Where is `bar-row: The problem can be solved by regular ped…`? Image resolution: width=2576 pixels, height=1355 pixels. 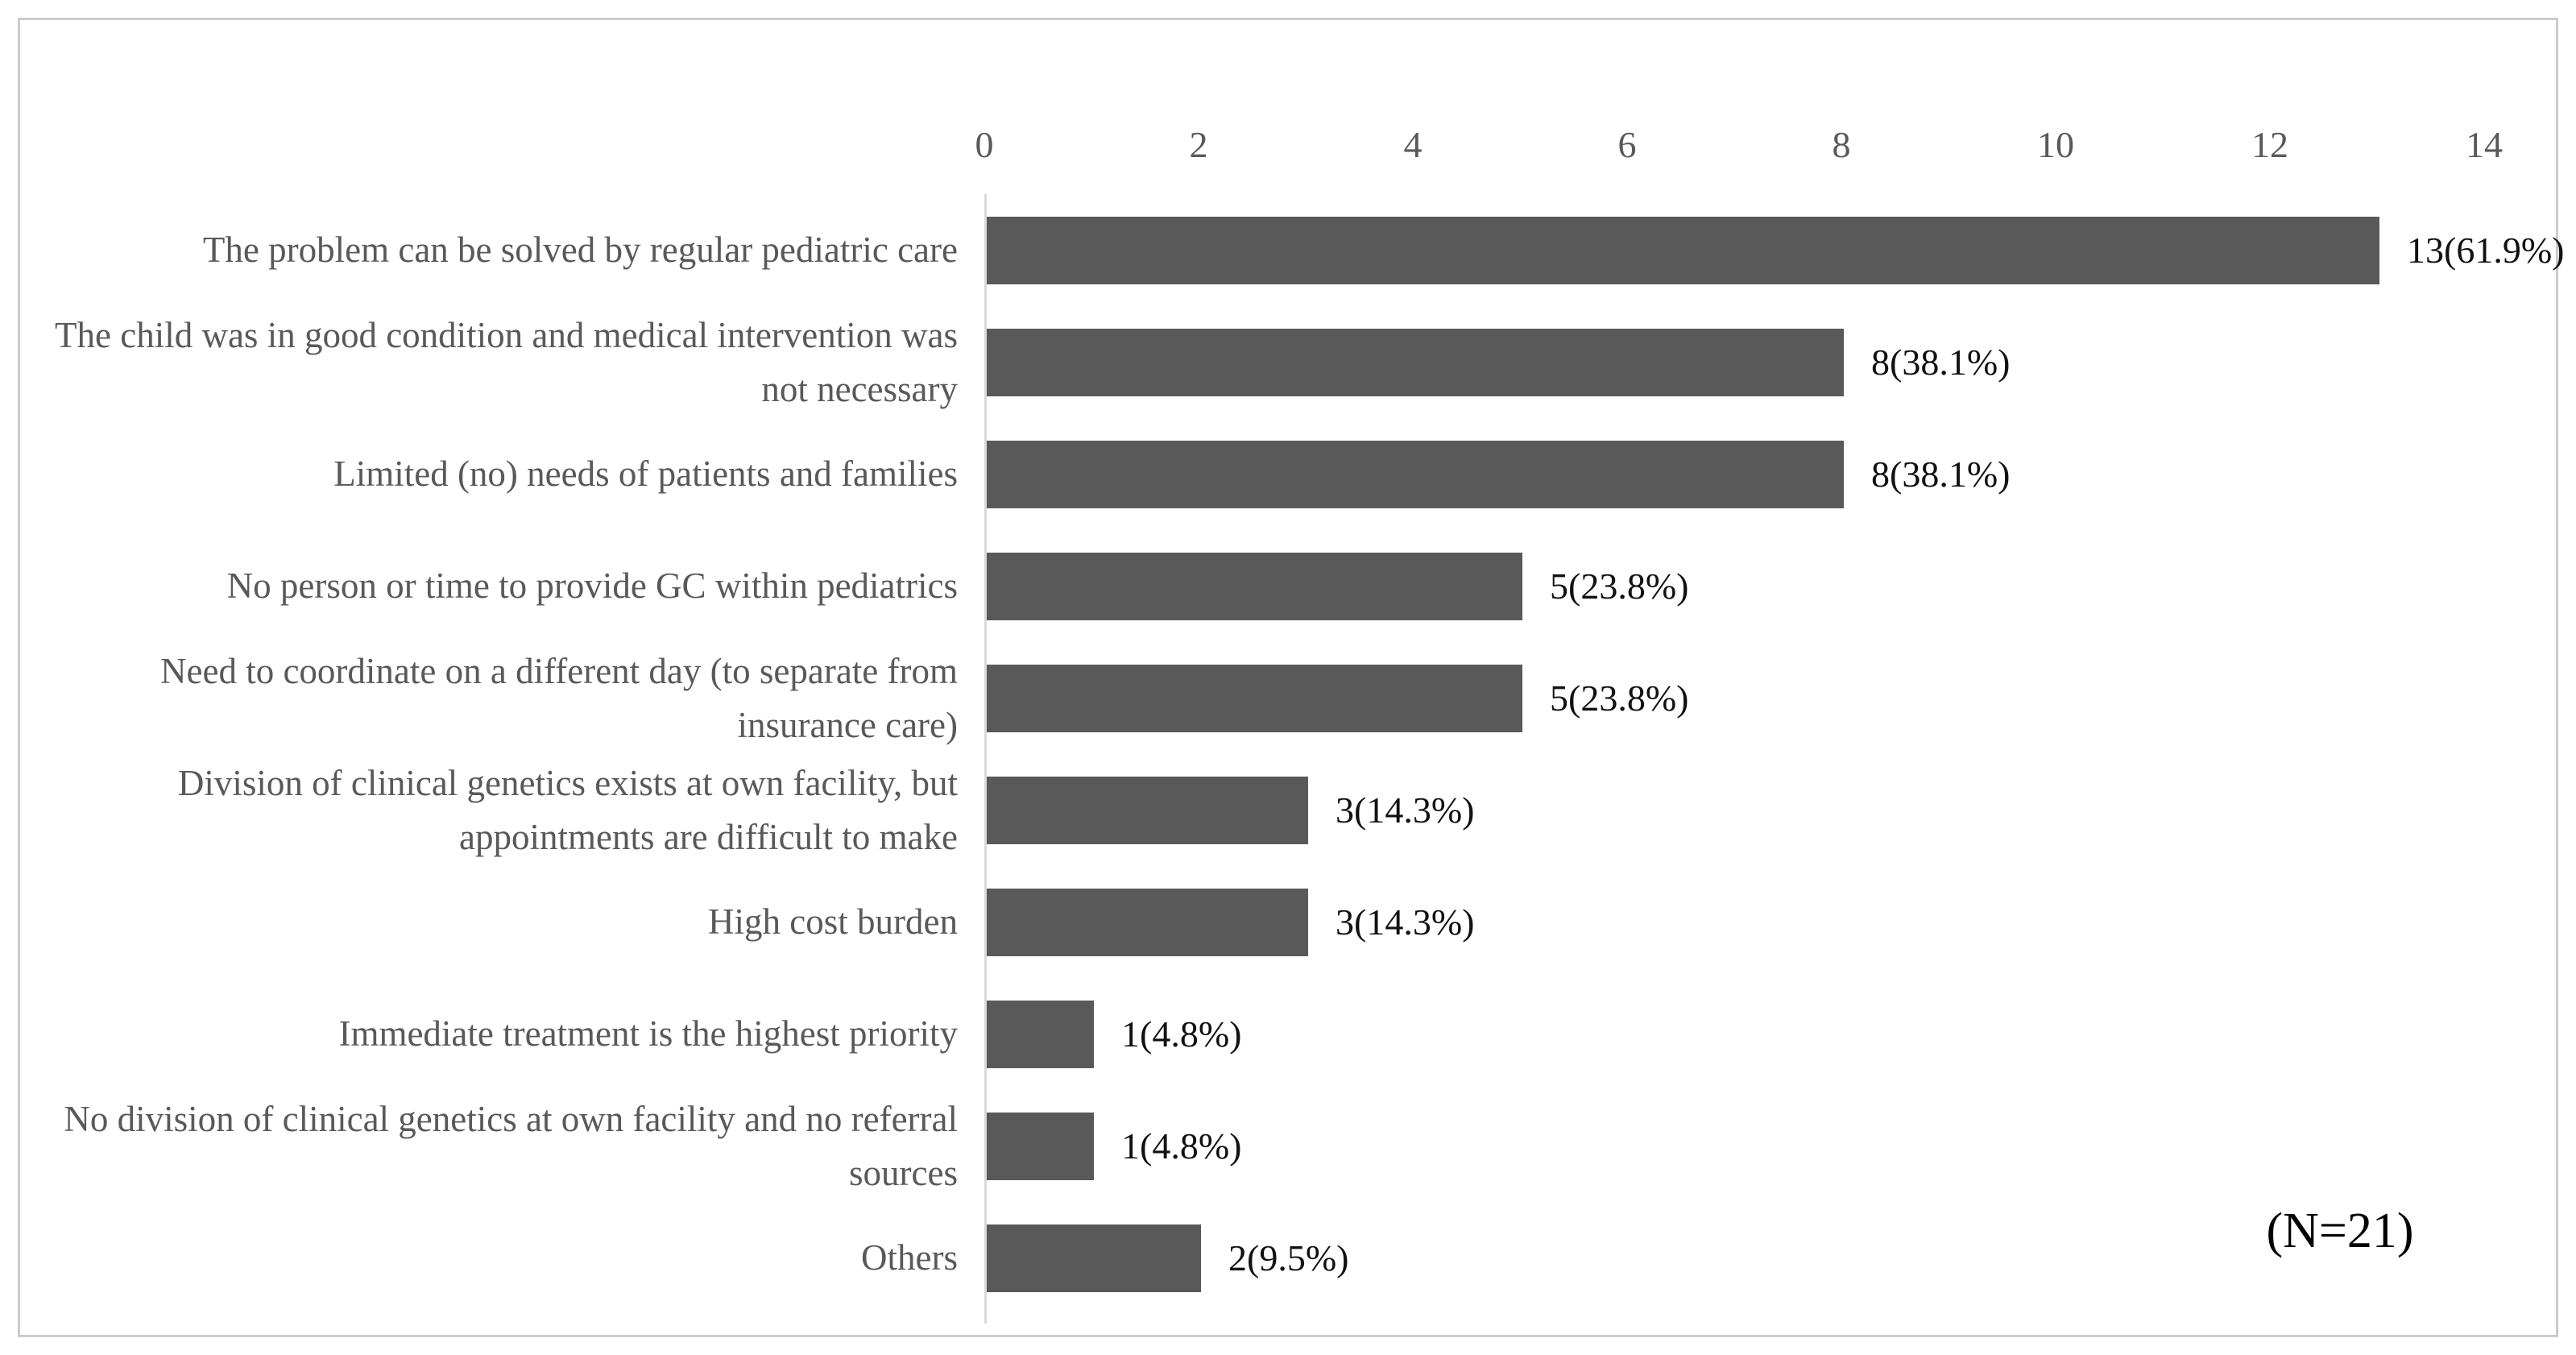
bar-row: The problem can be solved by regular ped… is located at coordinates (1292, 250).